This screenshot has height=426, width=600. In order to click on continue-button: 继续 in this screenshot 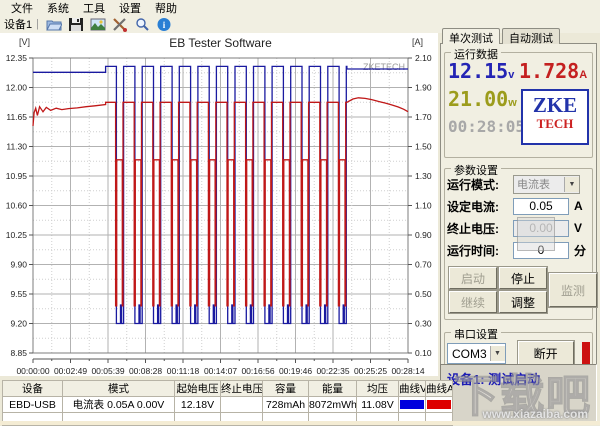, I will do `click(473, 302)`.